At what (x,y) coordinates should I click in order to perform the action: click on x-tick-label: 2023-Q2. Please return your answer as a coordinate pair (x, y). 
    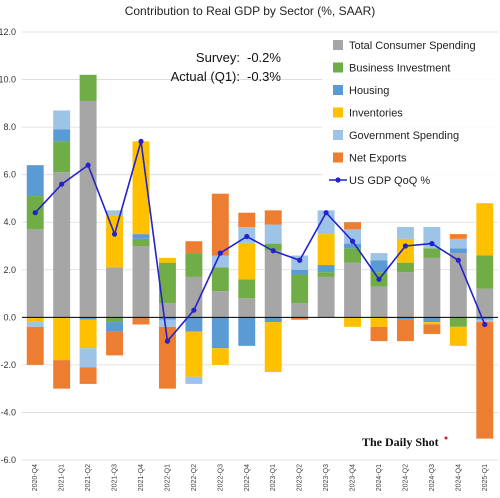
    Looking at the image, I should click on (300, 477).